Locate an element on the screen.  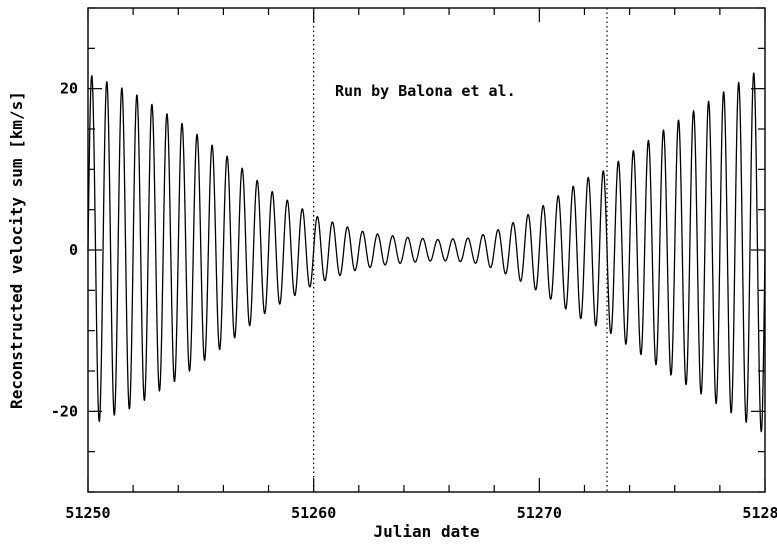
y-axis-label: Reconstructed velocity sum [km/s] is located at coordinates (16, 250).